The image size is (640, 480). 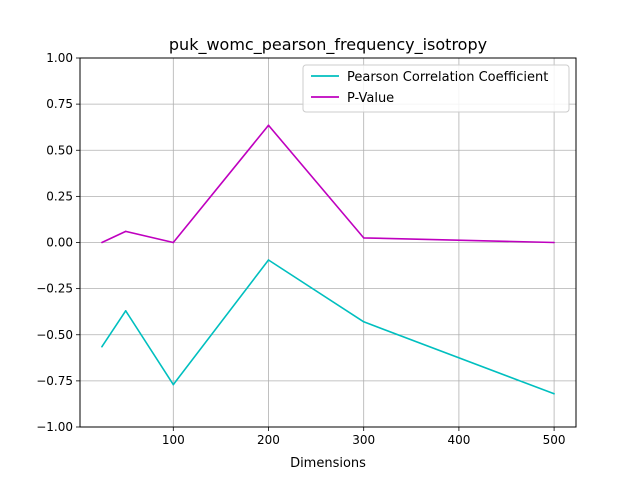 What do you see at coordinates (328, 45) in the screenshot?
I see `chart-title: puk_womc_pearson_frequency_isotropy` at bounding box center [328, 45].